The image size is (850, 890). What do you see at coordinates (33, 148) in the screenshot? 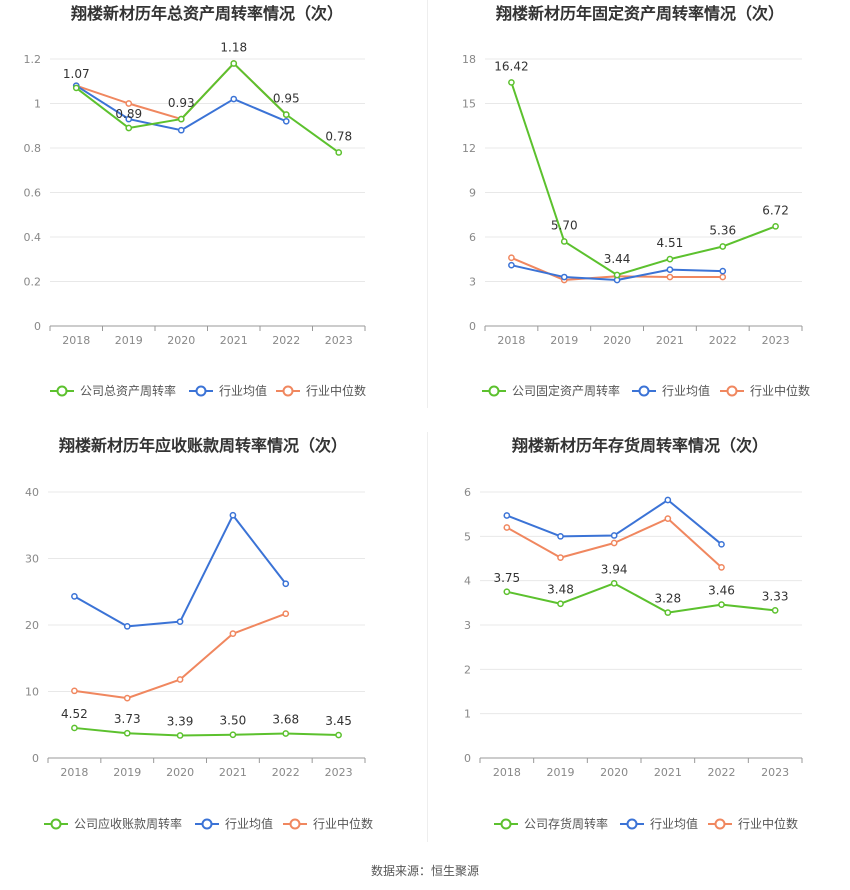
I see `y-tick-label: 0.8` at bounding box center [33, 148].